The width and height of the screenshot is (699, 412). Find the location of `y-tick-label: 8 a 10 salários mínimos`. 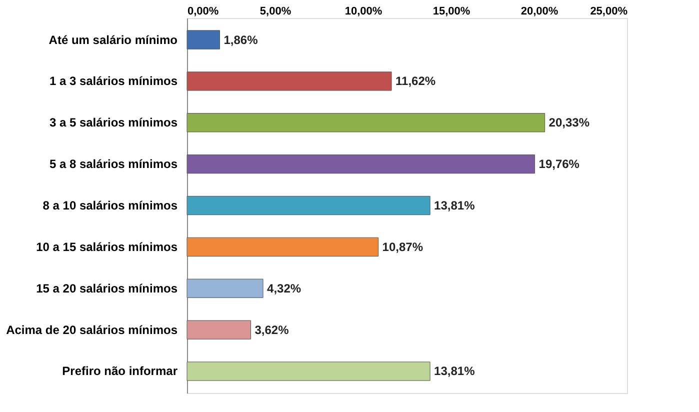

y-tick-label: 8 a 10 salários mínimos is located at coordinates (110, 205).